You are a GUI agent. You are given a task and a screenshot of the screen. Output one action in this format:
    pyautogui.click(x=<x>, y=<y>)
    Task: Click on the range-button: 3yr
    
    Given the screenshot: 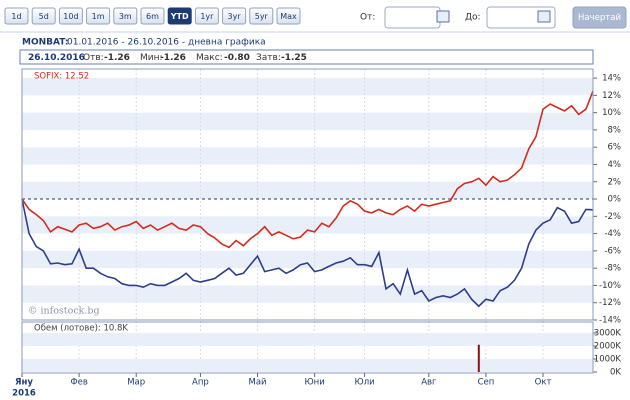 What is the action you would take?
    pyautogui.click(x=234, y=16)
    